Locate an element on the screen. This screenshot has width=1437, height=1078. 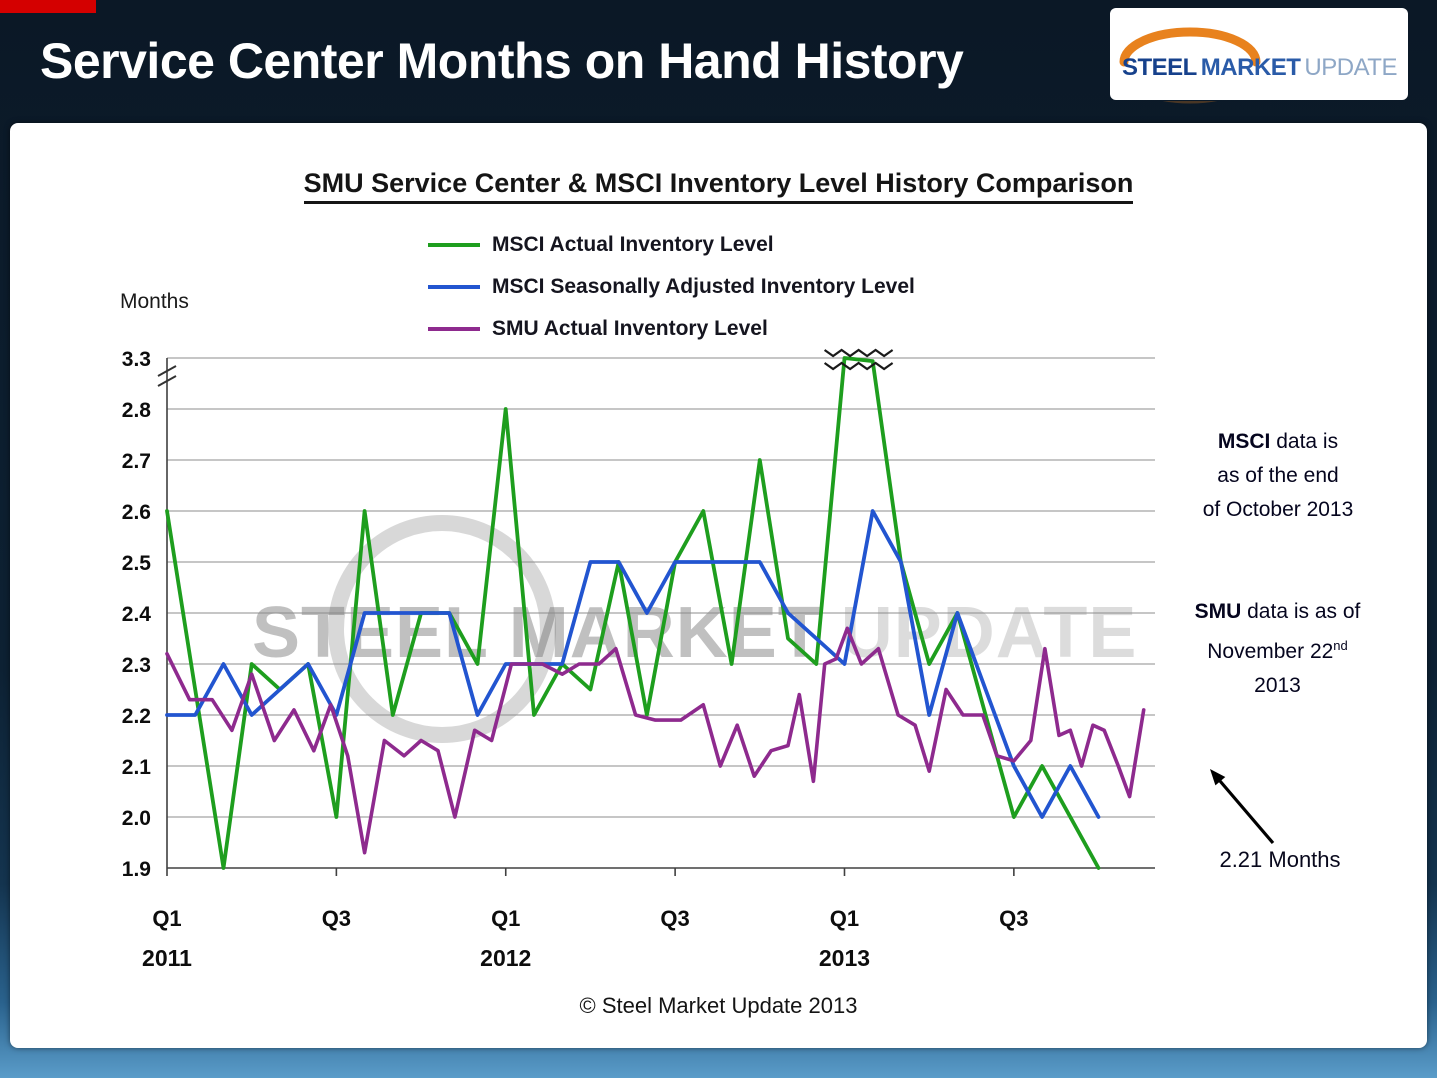
msci-note-line2: as of the end is located at coordinates (1278, 475).